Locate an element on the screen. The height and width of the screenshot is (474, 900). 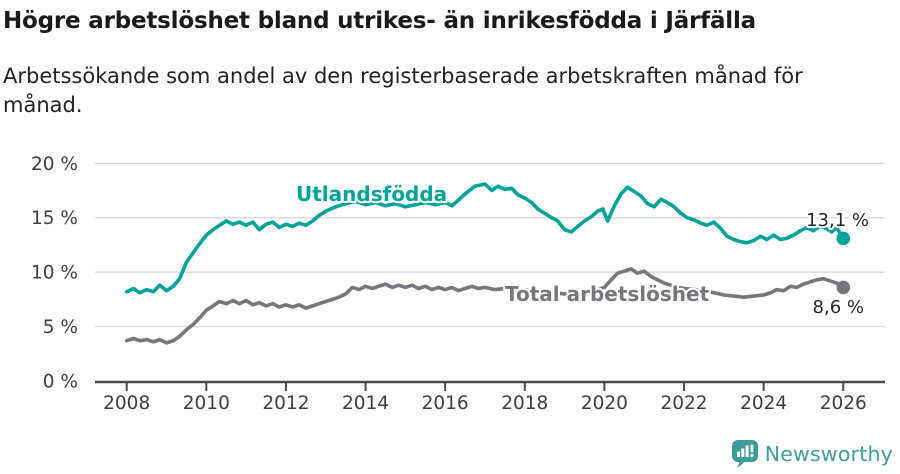
x-axis-tick-label: 2022 is located at coordinates (683, 403).